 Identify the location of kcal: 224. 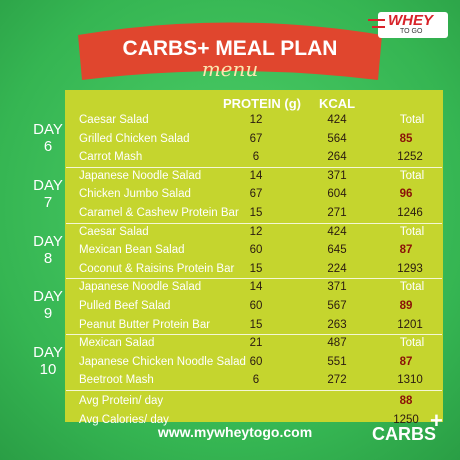
(337, 268).